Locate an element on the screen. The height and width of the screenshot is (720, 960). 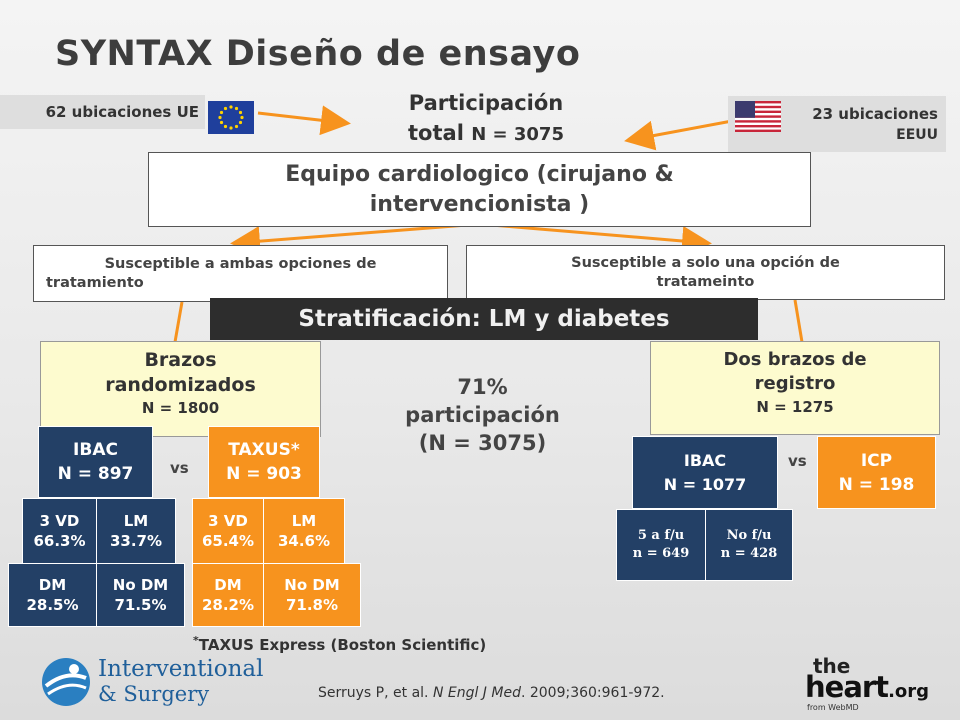
participation-71-line1: 71% is located at coordinates (482, 387).